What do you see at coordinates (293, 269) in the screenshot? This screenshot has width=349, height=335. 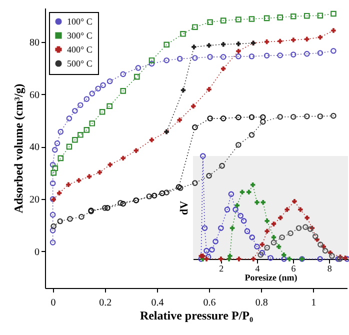 I see `x-tick-label: 6` at bounding box center [293, 269].